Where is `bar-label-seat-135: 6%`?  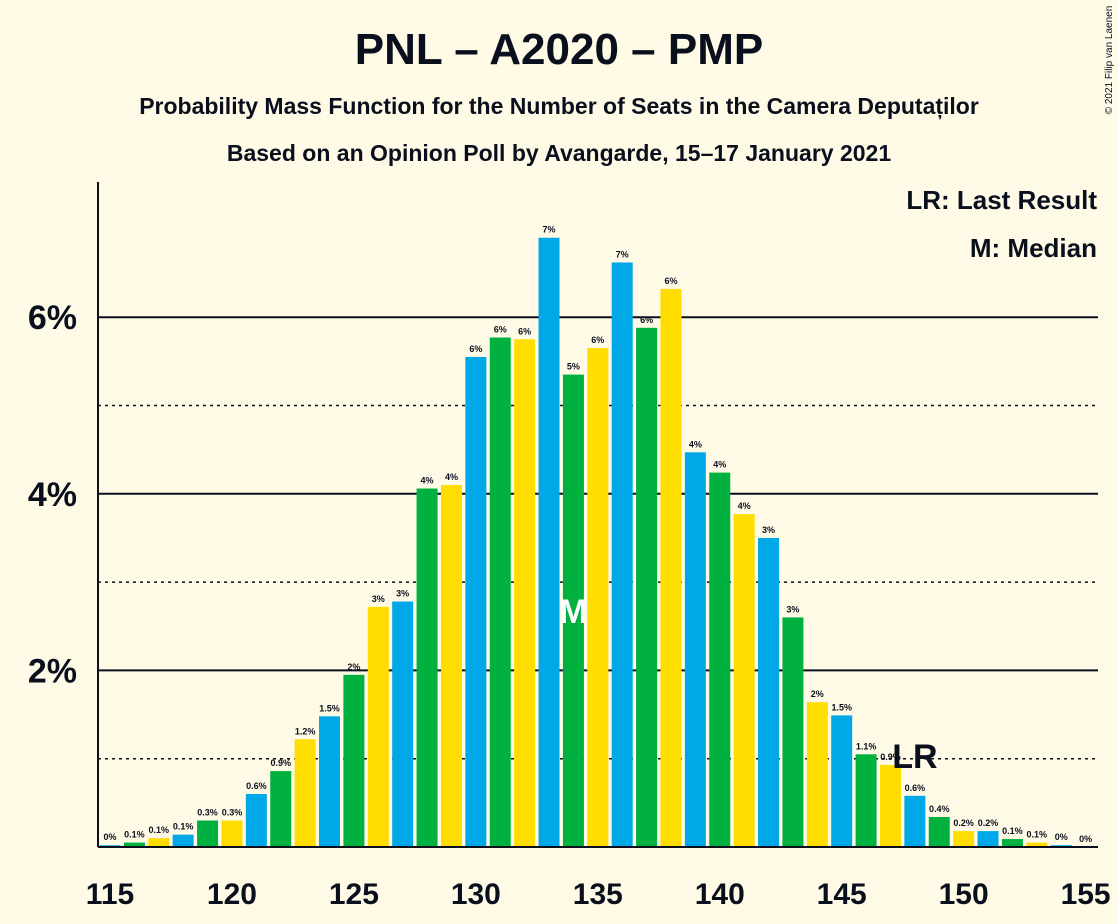
bar-label-seat-135: 6% is located at coordinates (597, 340).